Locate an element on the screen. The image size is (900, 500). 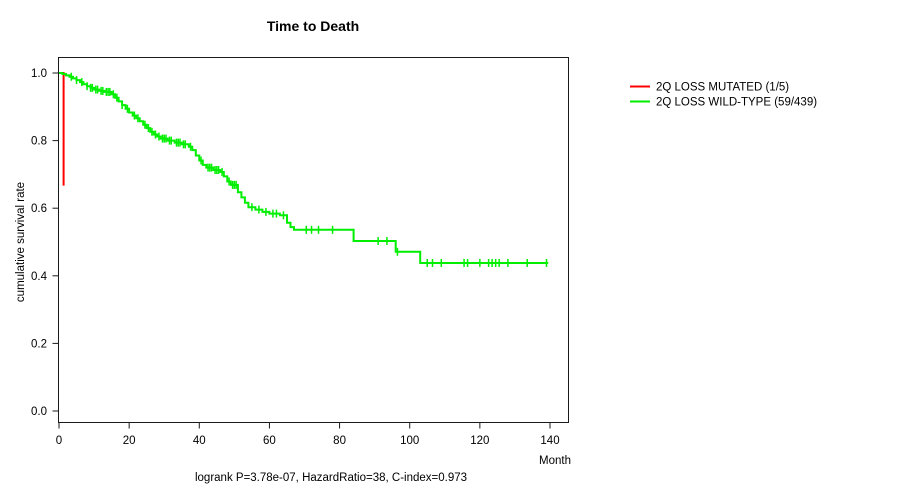
x-axis-tick-label: 0 is located at coordinates (59, 441).